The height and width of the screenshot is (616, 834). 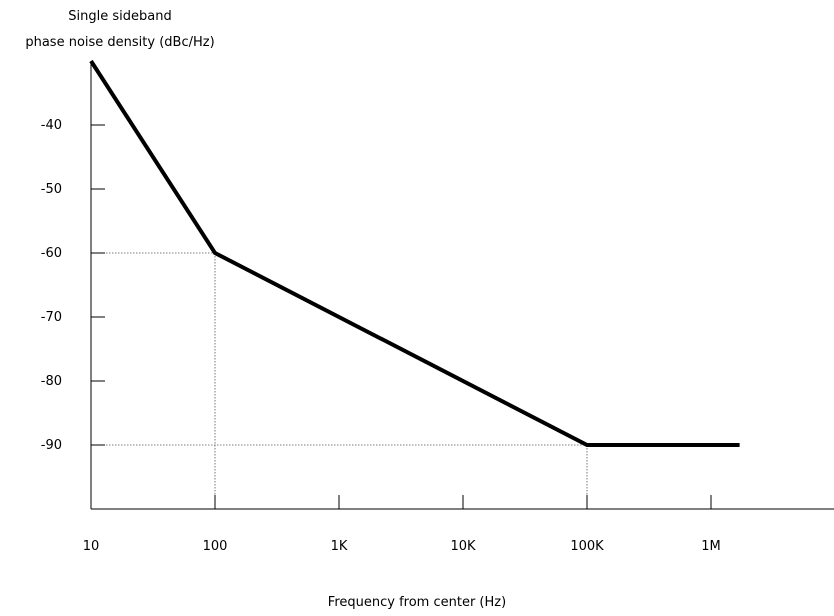 What do you see at coordinates (51, 189) in the screenshot?
I see `y-tick-label: -50` at bounding box center [51, 189].